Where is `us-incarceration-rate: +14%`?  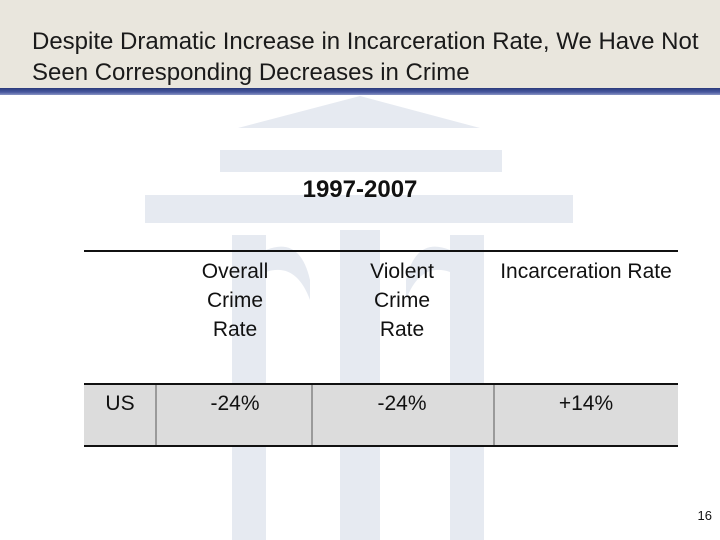 us-incarceration-rate: +14% is located at coordinates (586, 403).